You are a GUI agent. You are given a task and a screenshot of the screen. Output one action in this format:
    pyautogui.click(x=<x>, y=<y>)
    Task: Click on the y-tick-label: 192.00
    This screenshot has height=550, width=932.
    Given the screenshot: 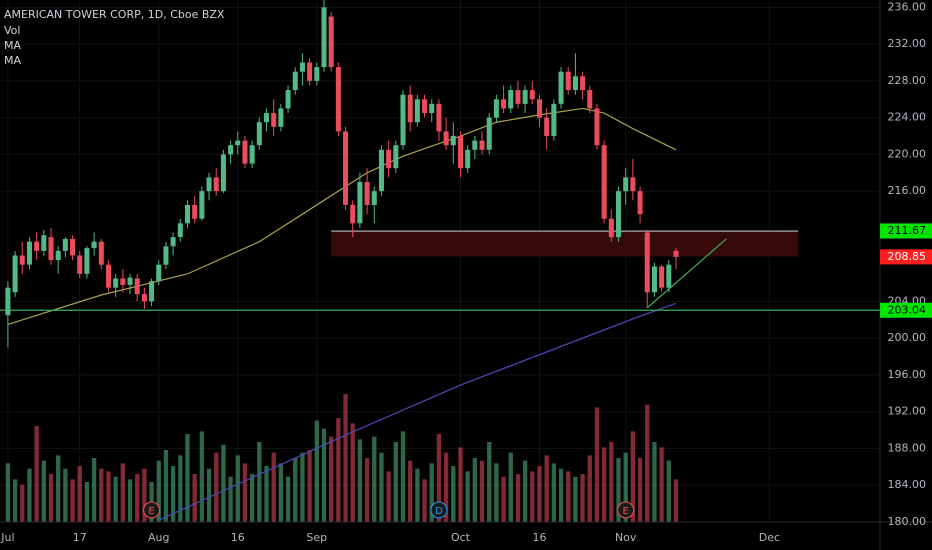 What is the action you would take?
    pyautogui.click(x=907, y=411)
    